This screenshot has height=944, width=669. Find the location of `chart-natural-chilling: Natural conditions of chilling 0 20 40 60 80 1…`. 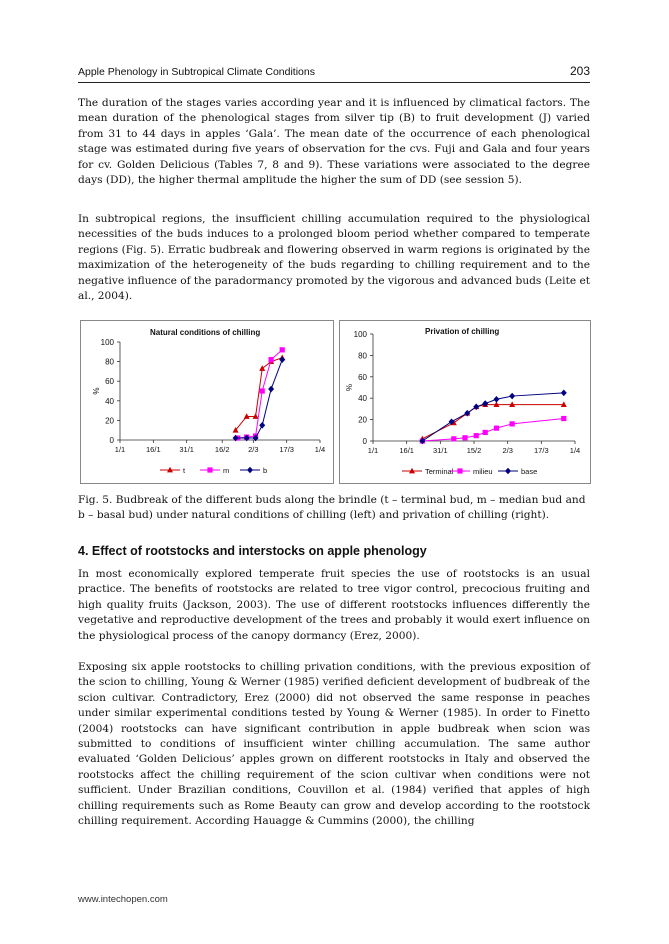

chart-natural-chilling: Natural conditions of chilling 0 20 40 60 80 1… is located at coordinates (207, 402).